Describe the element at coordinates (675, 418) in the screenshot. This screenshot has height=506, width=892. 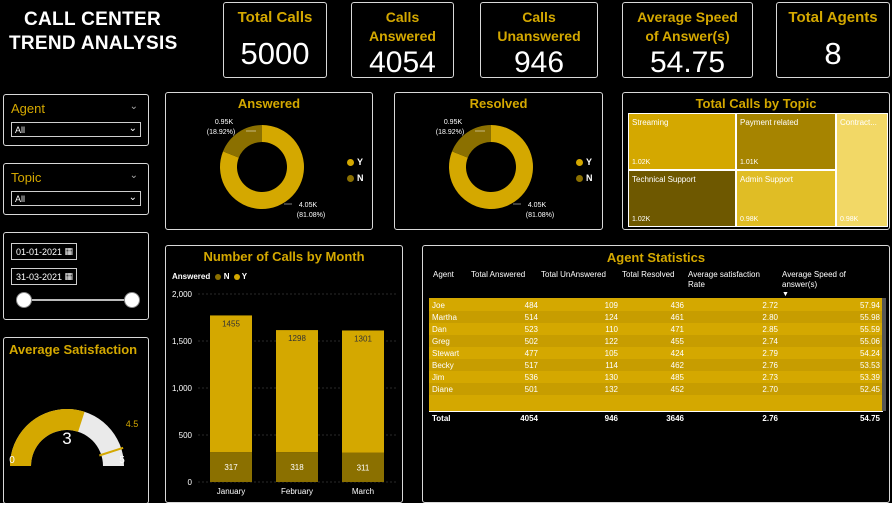
I see `total-resolved: 3646` at that location.